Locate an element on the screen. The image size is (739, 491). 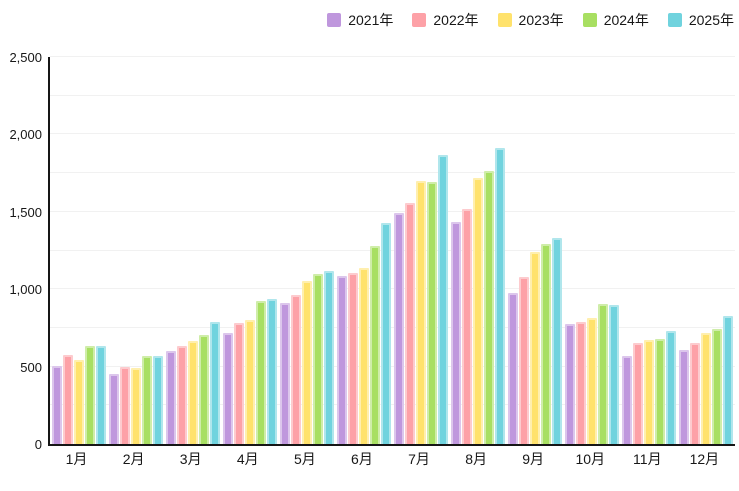
x-tick-label-m09: 9月 is located at coordinates (533, 459).